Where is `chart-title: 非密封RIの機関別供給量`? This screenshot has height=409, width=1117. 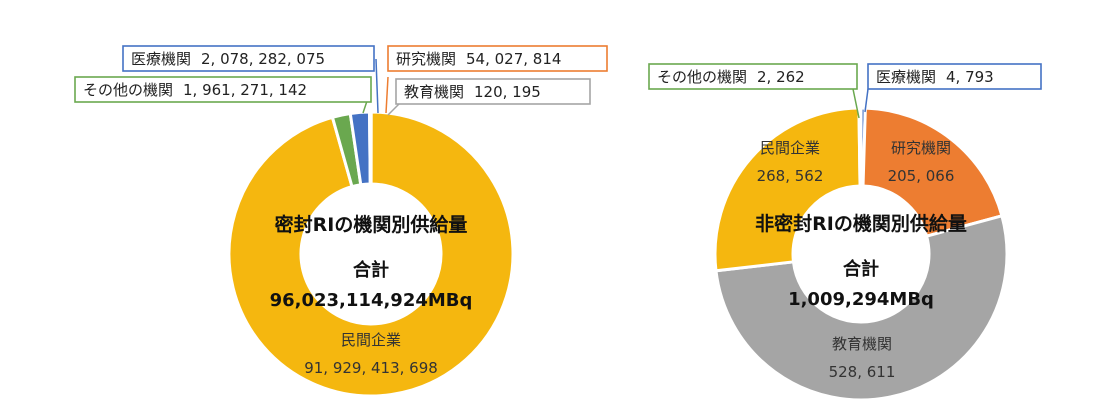
chart-title: 非密封RIの機関別供給量 is located at coordinates (861, 223).